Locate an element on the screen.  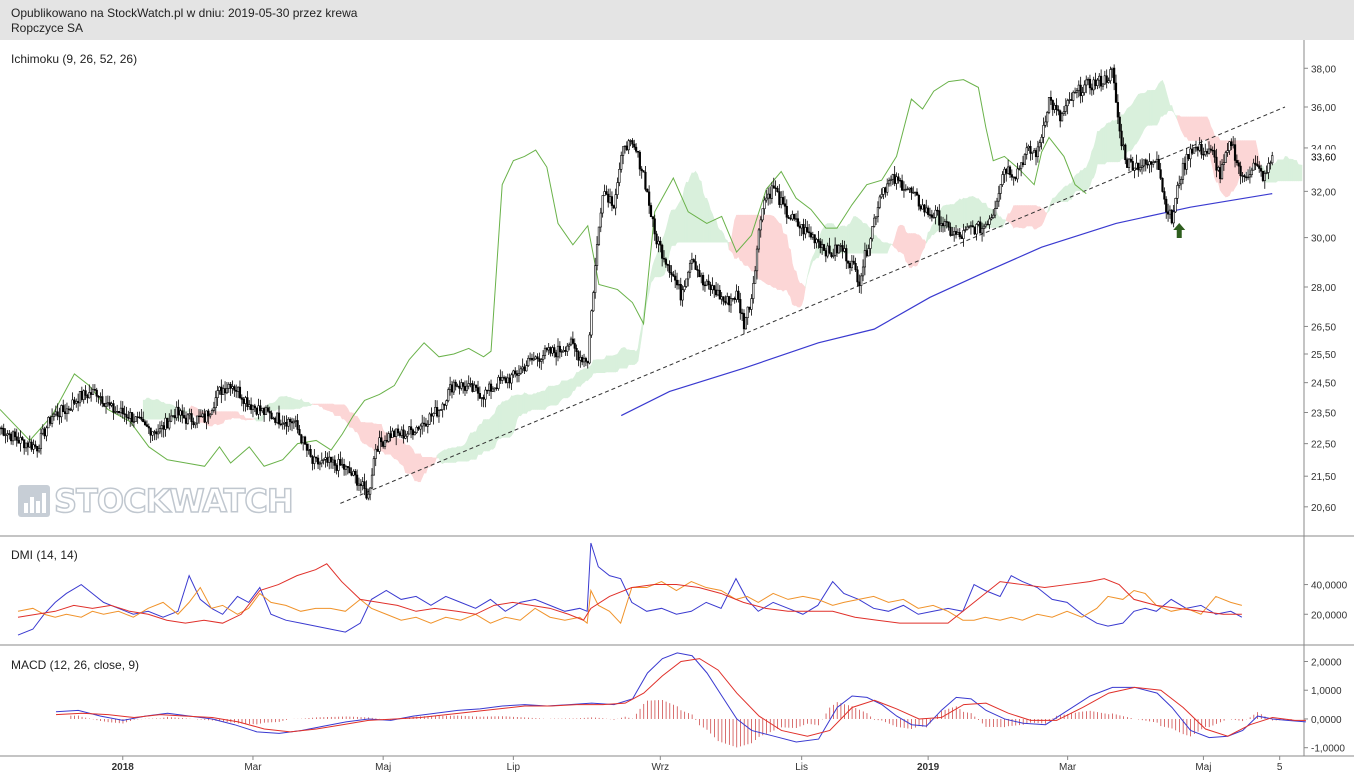
price-tick-label: 38,00 is located at coordinates (1323, 69).